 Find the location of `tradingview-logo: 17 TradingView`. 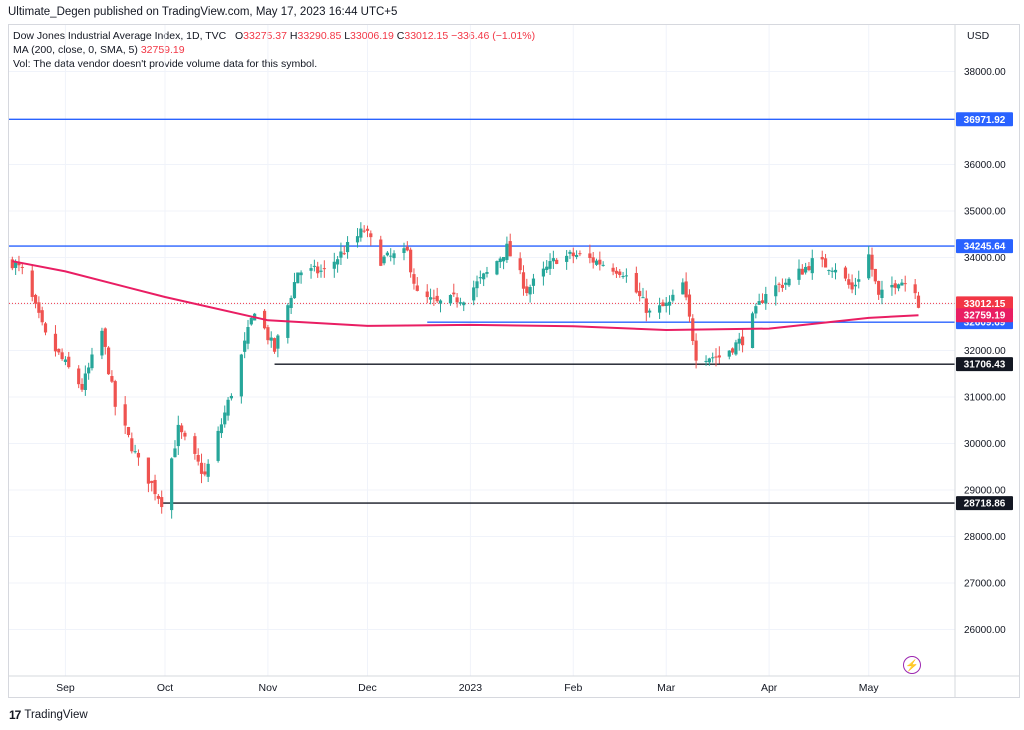

tradingview-logo: 17 TradingView is located at coordinates (48, 715).